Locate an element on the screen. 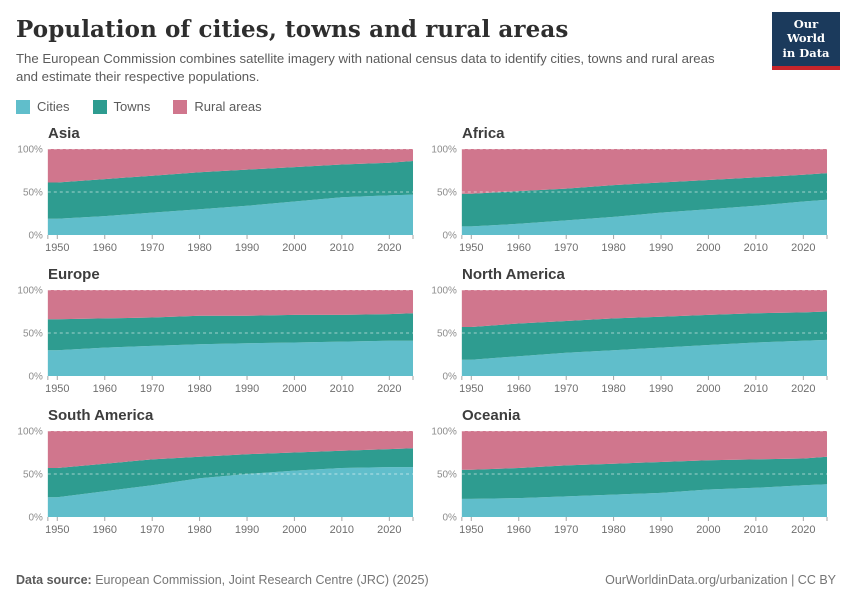 The image size is (850, 600). panel-title-south-america: South America is located at coordinates (101, 416).